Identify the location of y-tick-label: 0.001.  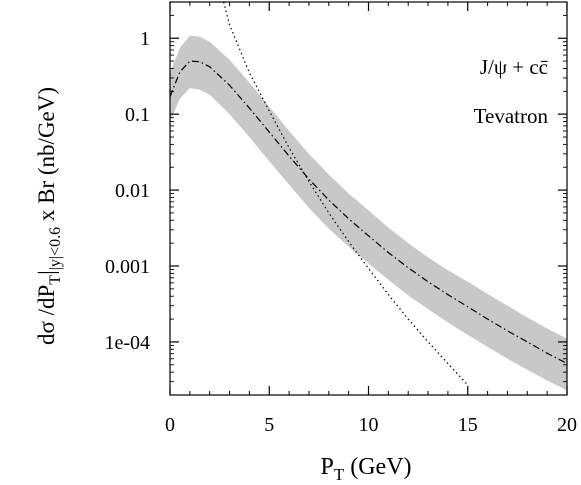
(127, 267).